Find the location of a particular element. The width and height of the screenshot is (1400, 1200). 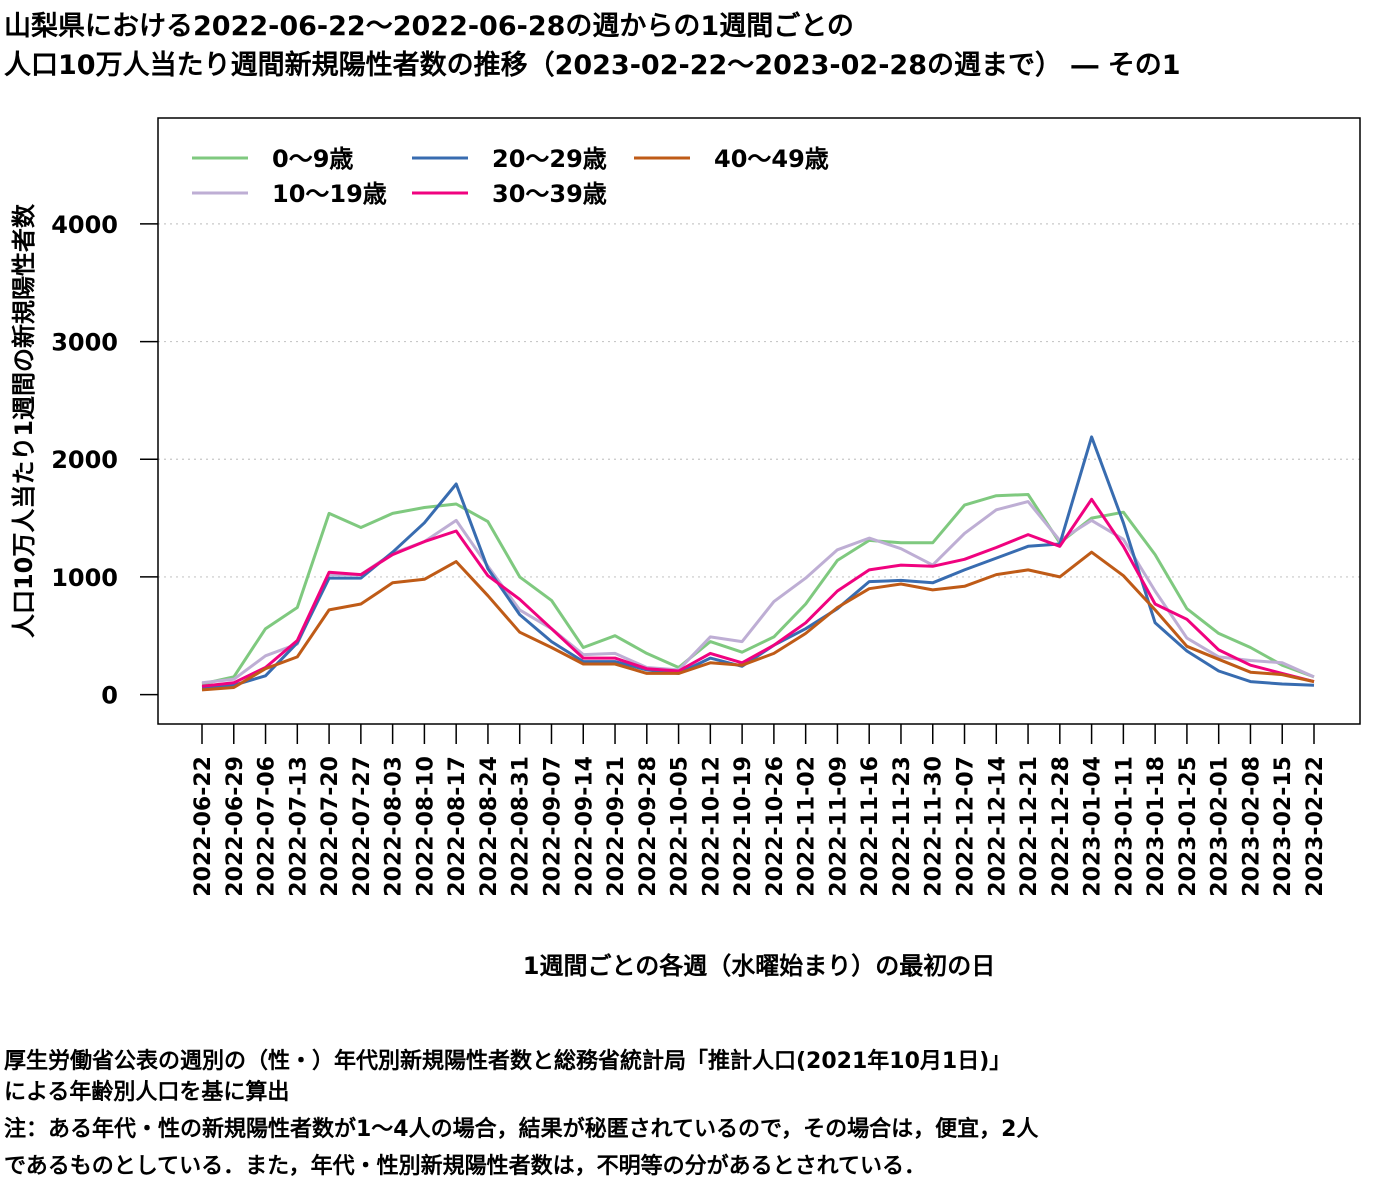

x-tick-label: 2022-10-19 is located at coordinates (743, 826).